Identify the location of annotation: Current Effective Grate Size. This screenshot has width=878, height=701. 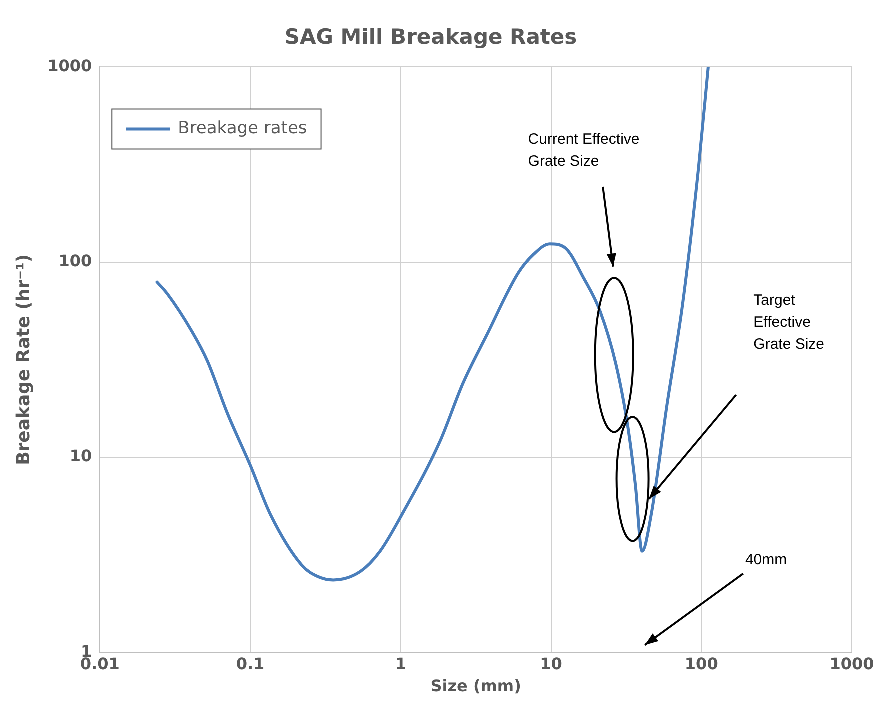
(584, 150).